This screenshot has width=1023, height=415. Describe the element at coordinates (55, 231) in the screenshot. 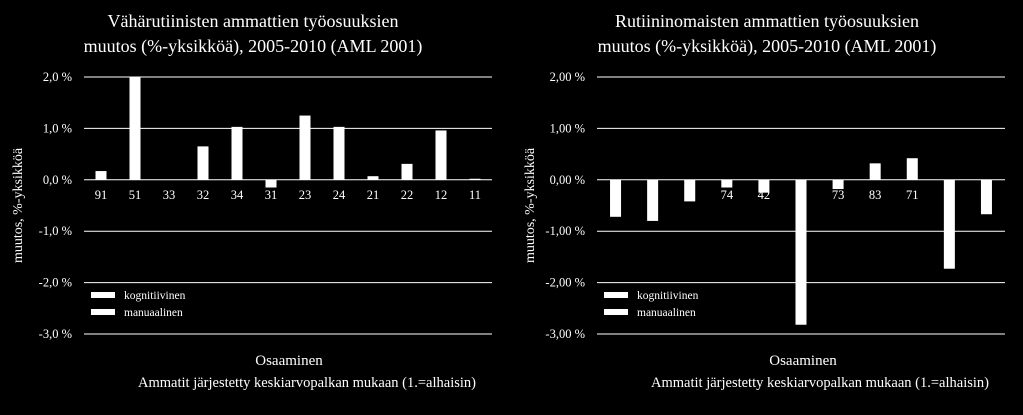

I see `y-tick-label: -1,0 %` at that location.